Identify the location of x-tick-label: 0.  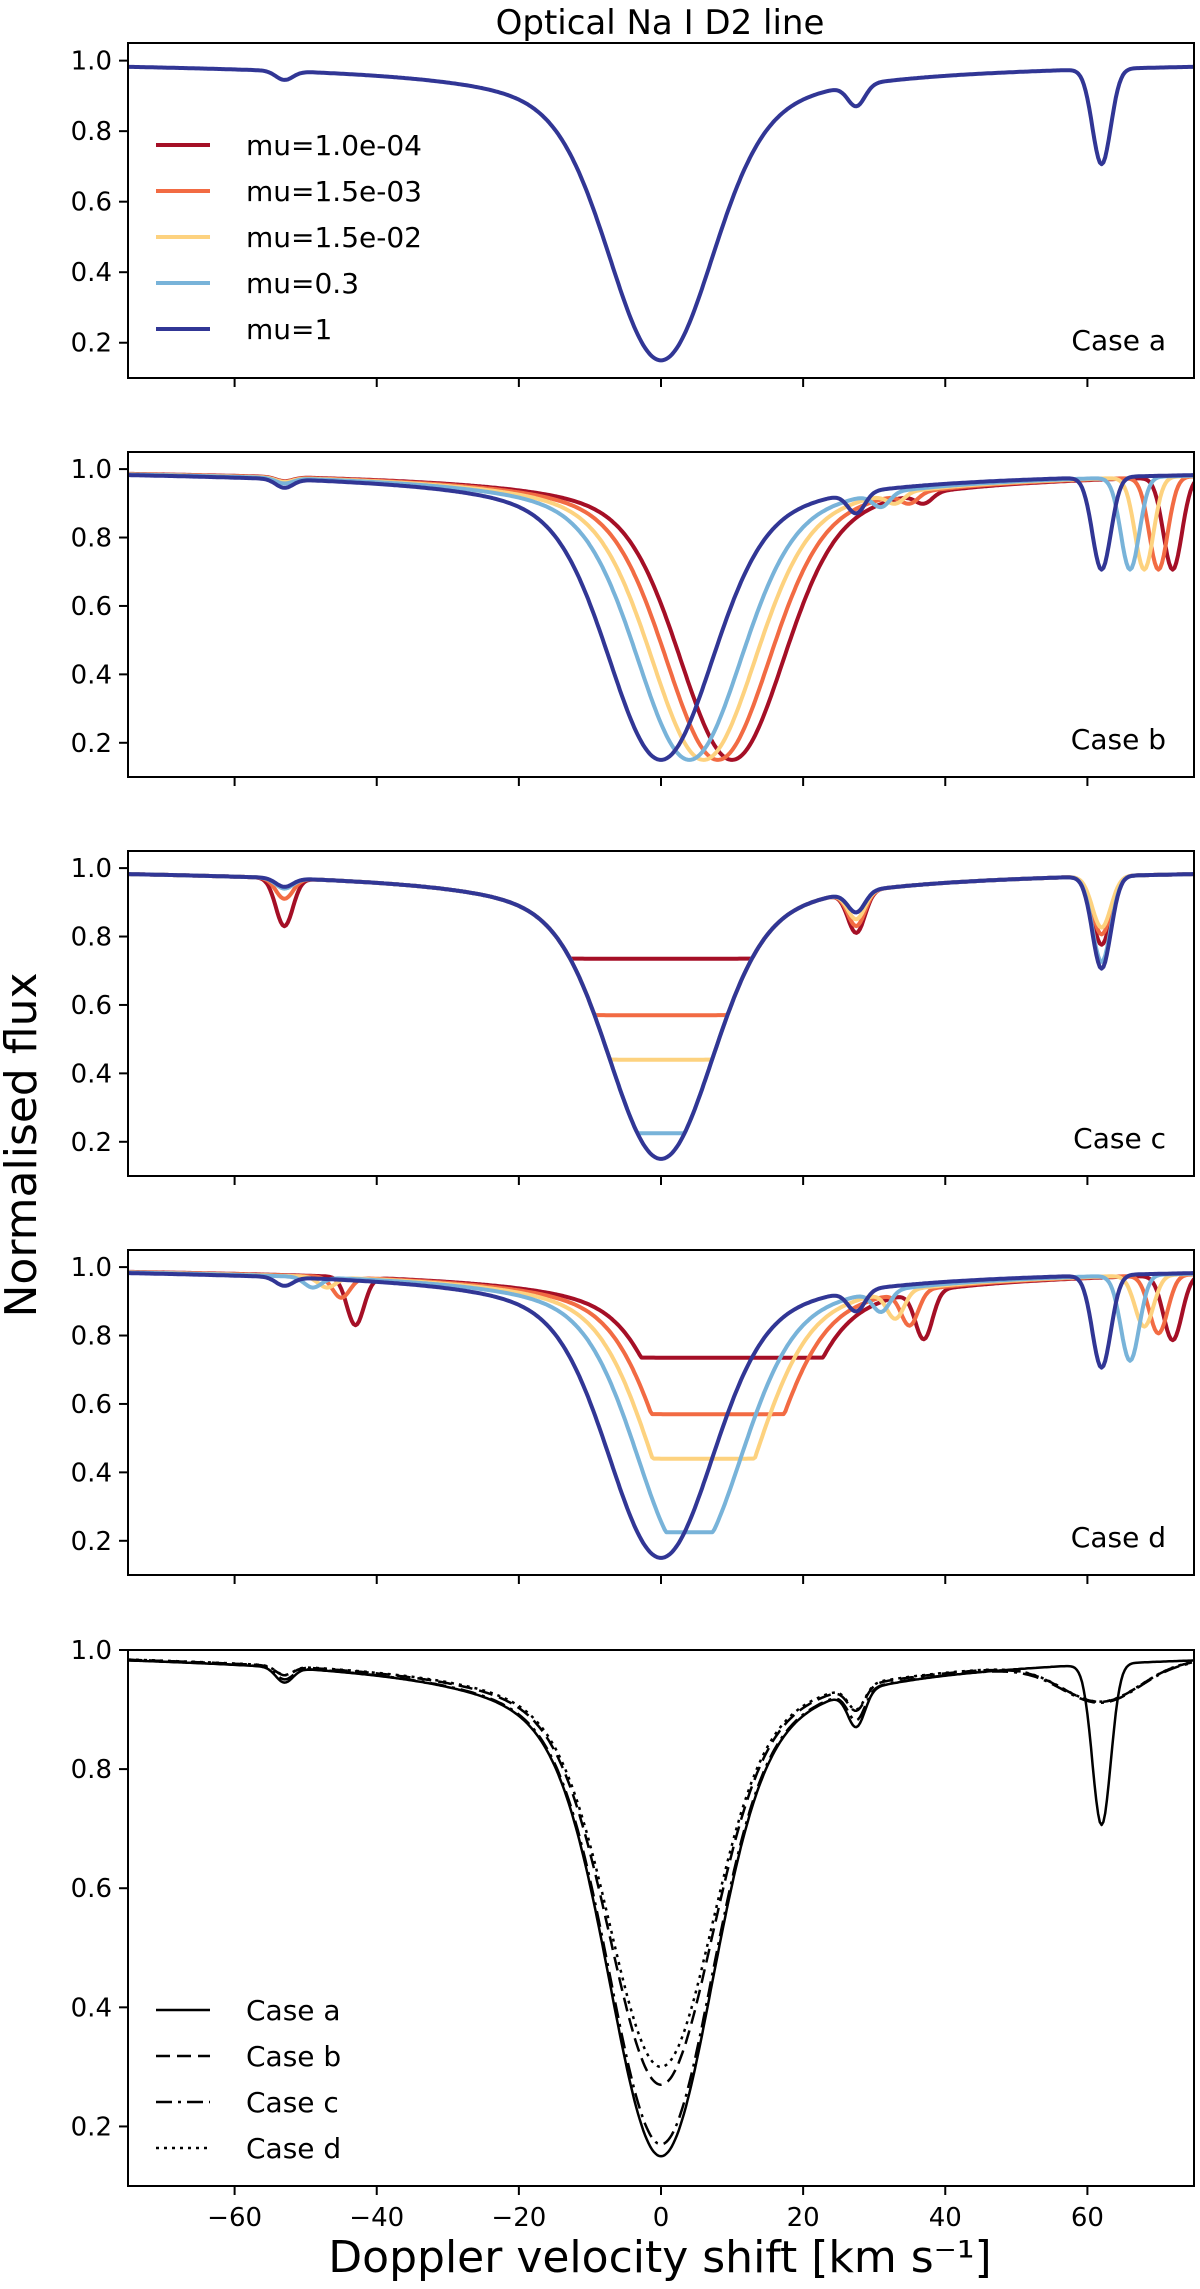
(661, 2218).